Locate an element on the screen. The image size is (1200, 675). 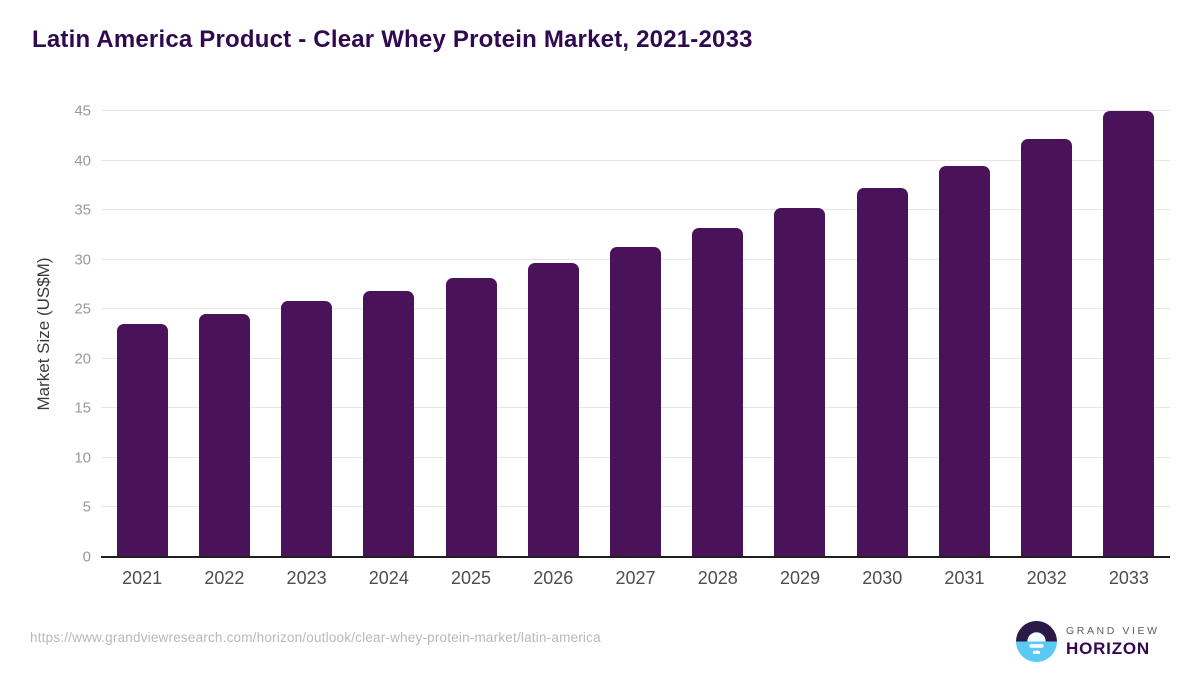
bar-2027 is located at coordinates (636, 401).